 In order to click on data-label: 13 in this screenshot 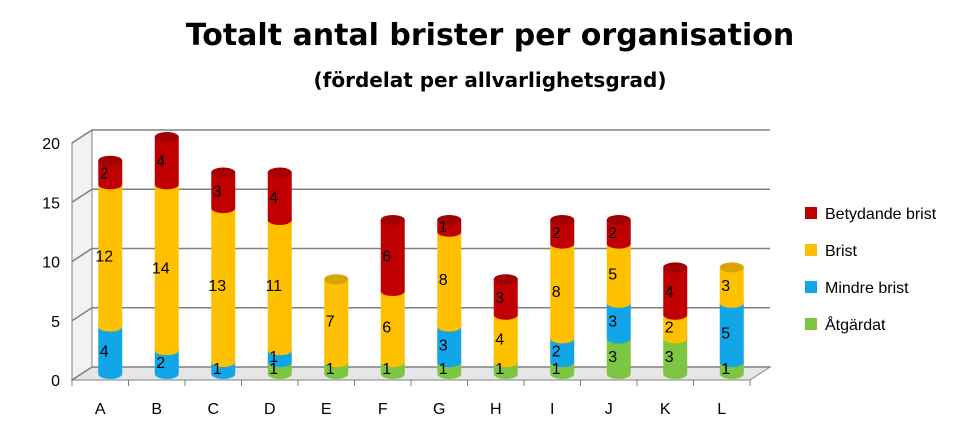, I will do `click(217, 286)`.